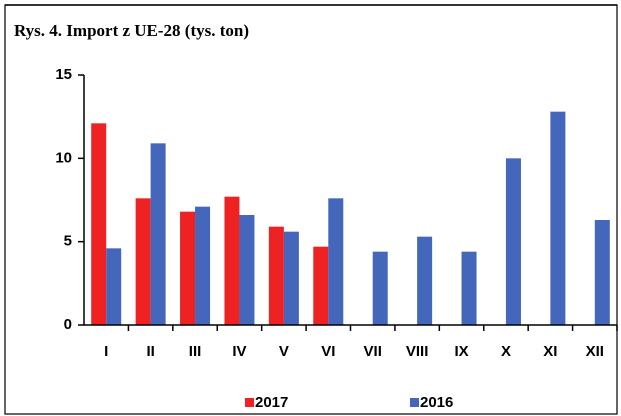 Image resolution: width=621 pixels, height=416 pixels. Describe the element at coordinates (271, 402) in the screenshot. I see `legend-label: 2017` at that location.